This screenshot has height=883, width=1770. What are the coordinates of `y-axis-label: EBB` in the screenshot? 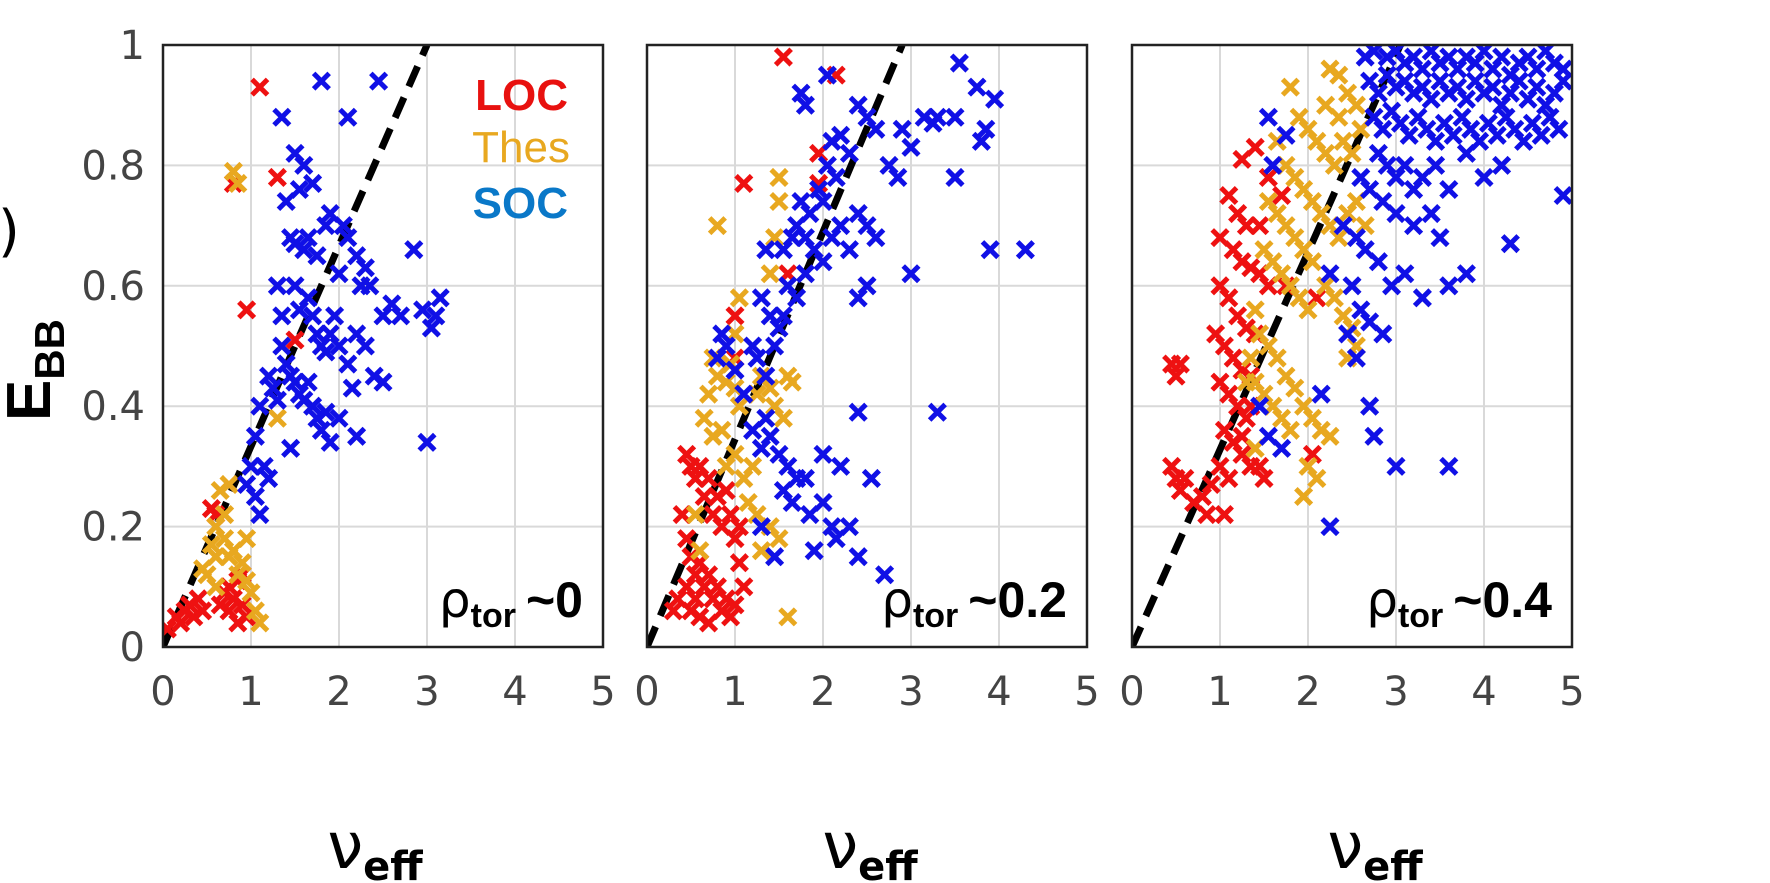 It's located at (36, 370).